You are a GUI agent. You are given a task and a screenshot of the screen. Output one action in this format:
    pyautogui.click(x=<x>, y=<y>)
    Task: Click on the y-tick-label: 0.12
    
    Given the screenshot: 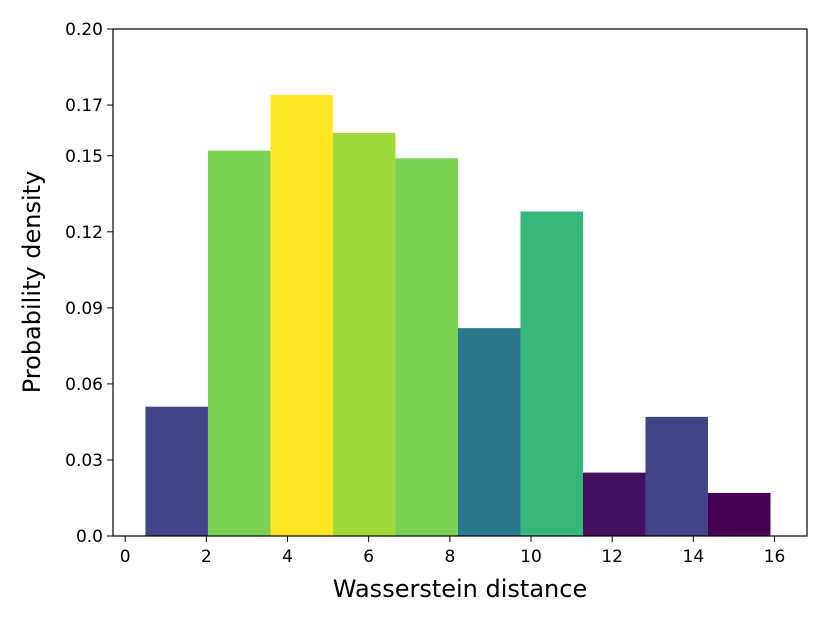 What is the action you would take?
    pyautogui.click(x=84, y=233)
    